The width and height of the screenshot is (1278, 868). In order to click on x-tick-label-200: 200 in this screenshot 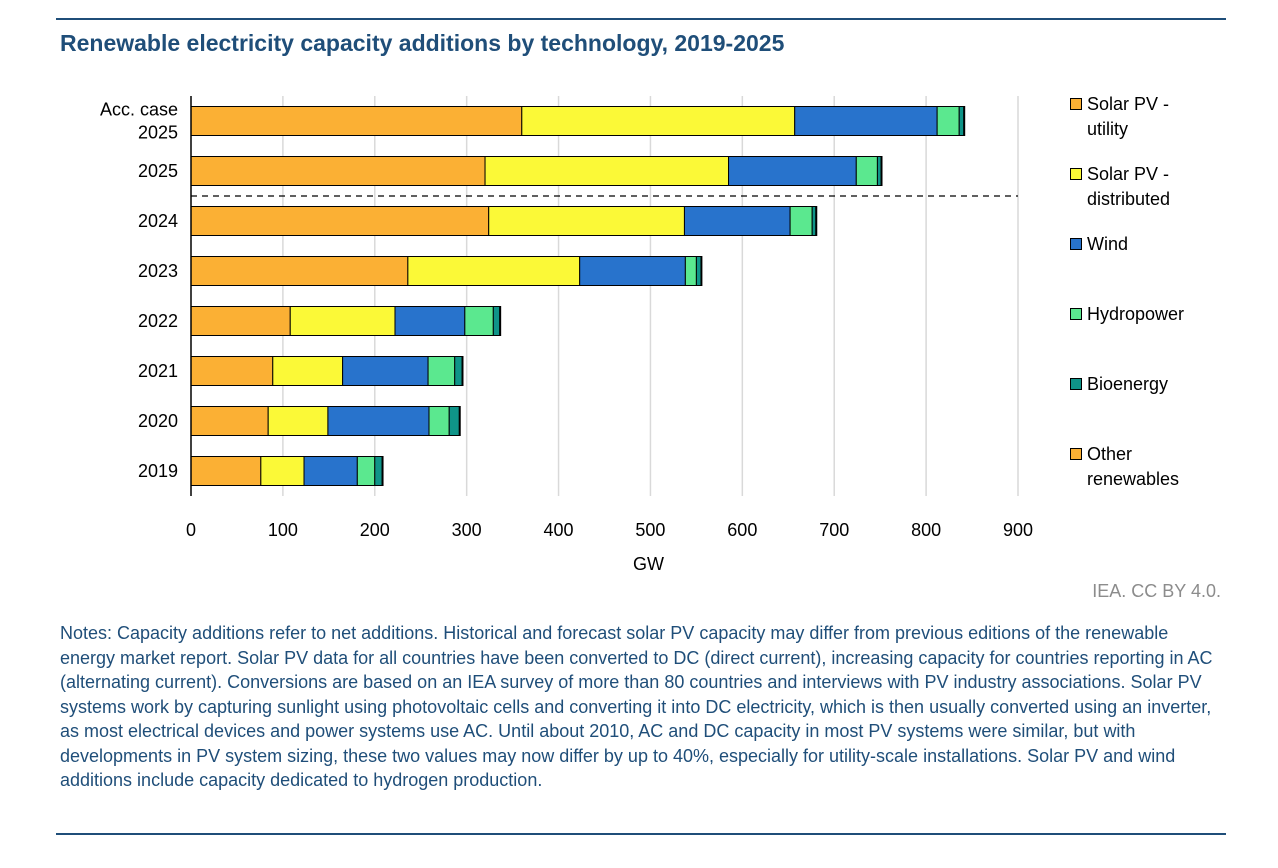, I will do `click(375, 530)`.